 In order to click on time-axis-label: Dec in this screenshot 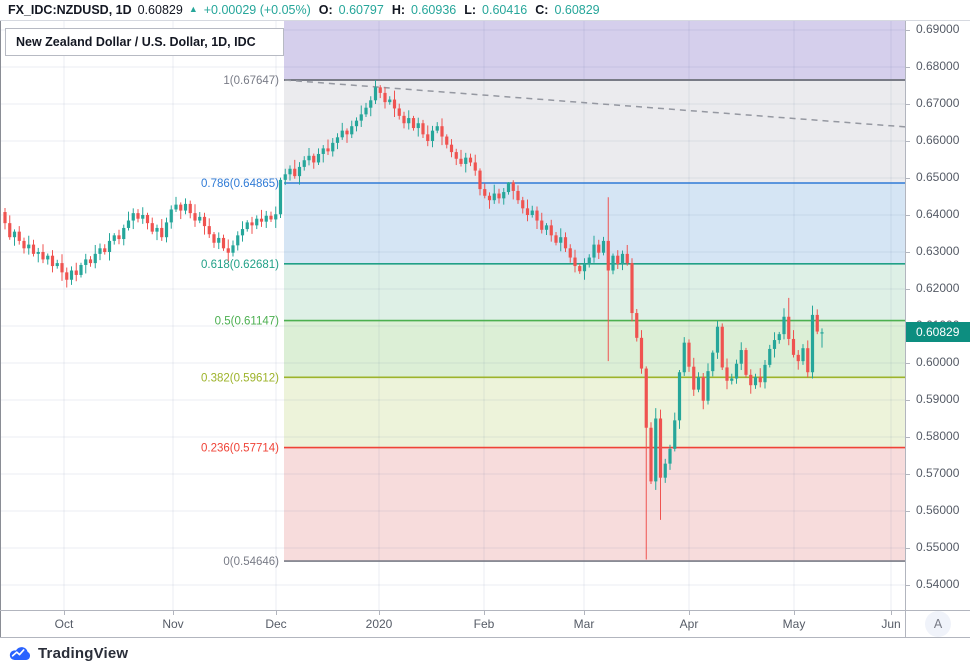, I will do `click(276, 624)`.